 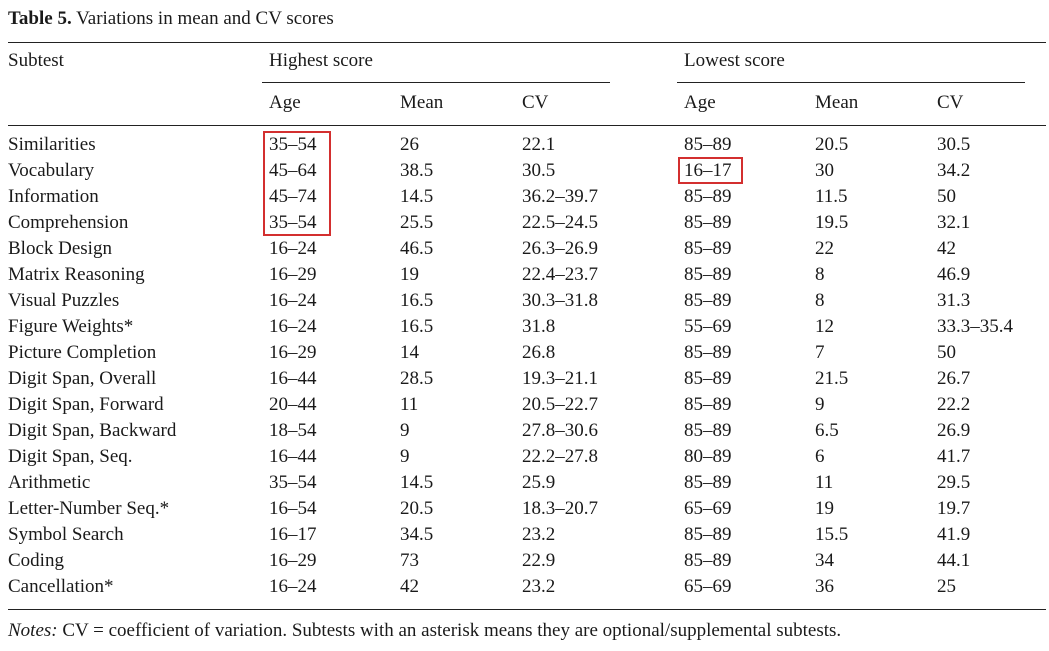 What do you see at coordinates (89, 508) in the screenshot?
I see `subtest-cell: Letter-Number Seq.*` at bounding box center [89, 508].